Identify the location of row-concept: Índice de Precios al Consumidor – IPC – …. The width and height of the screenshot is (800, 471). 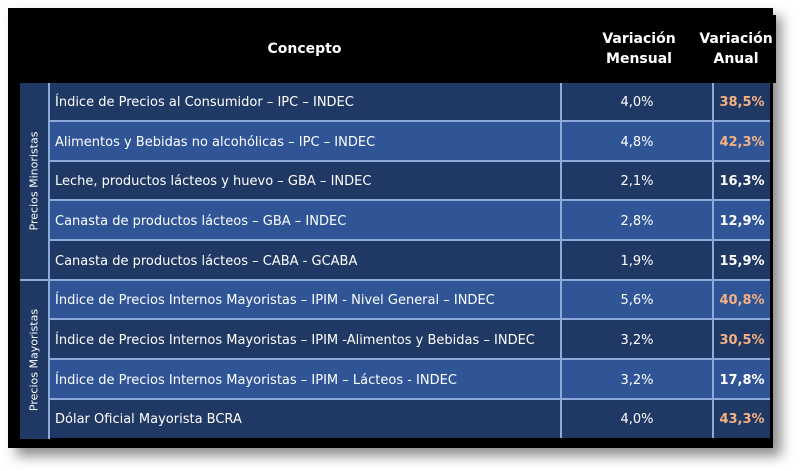
(204, 102).